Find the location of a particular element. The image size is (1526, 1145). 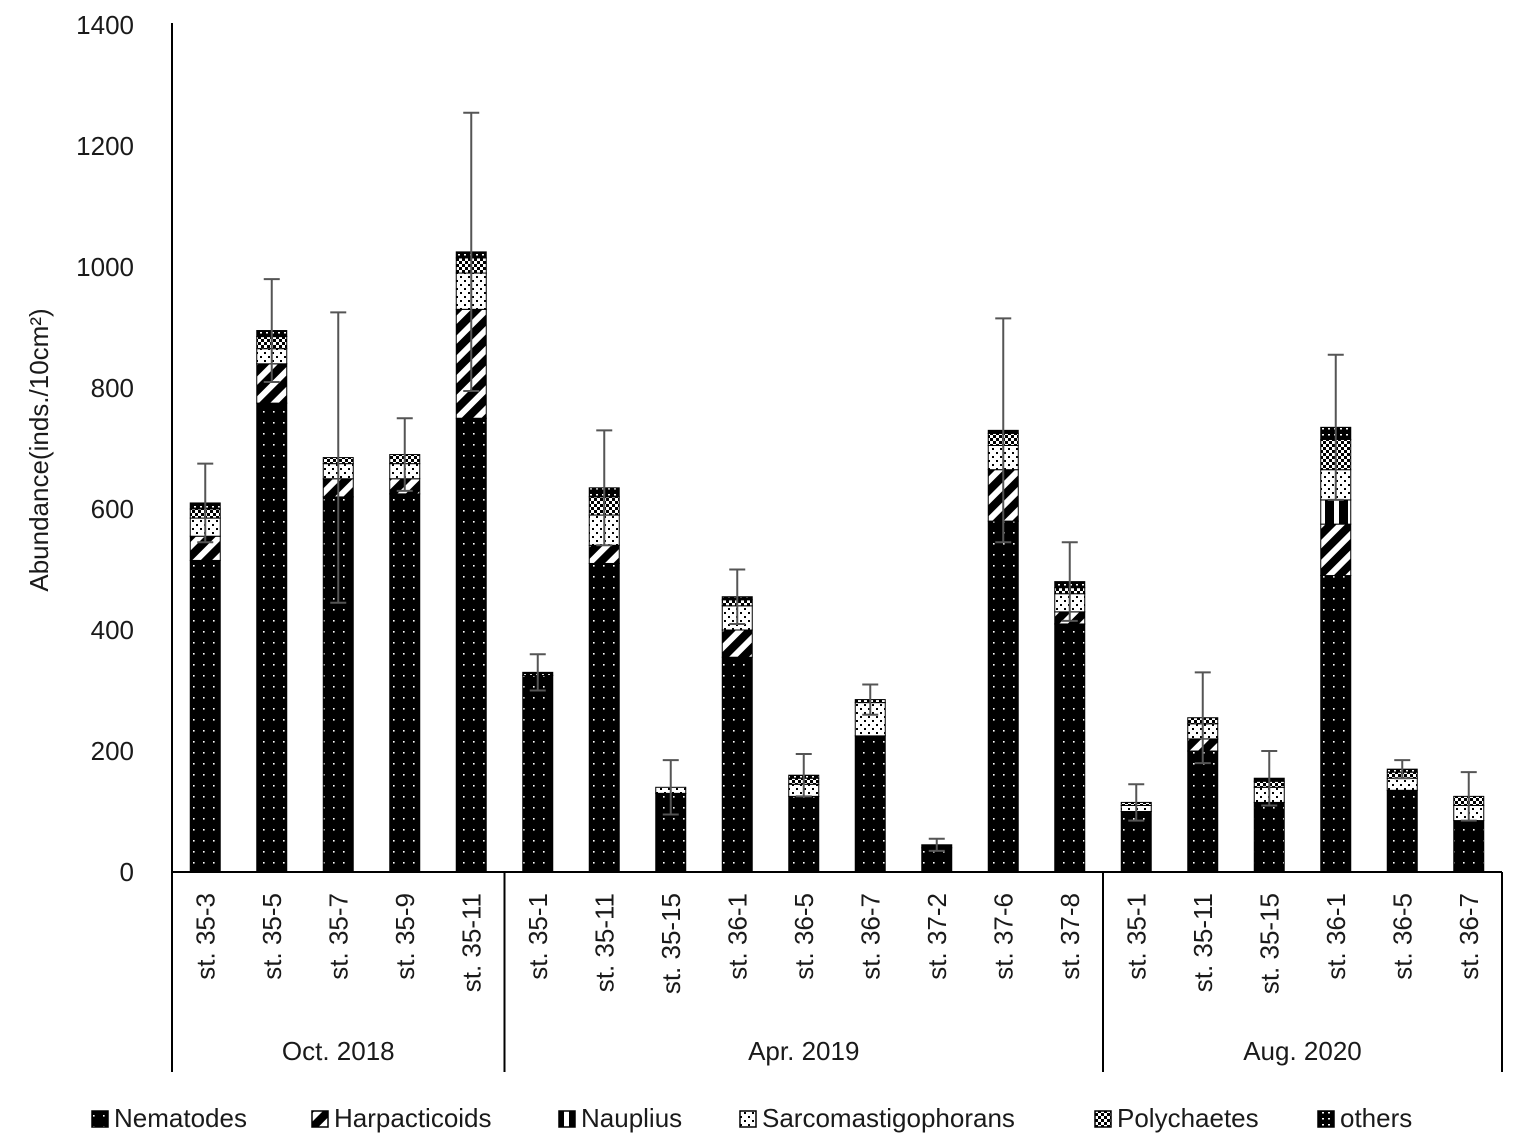

y-tick-label: 200 is located at coordinates (112, 751).